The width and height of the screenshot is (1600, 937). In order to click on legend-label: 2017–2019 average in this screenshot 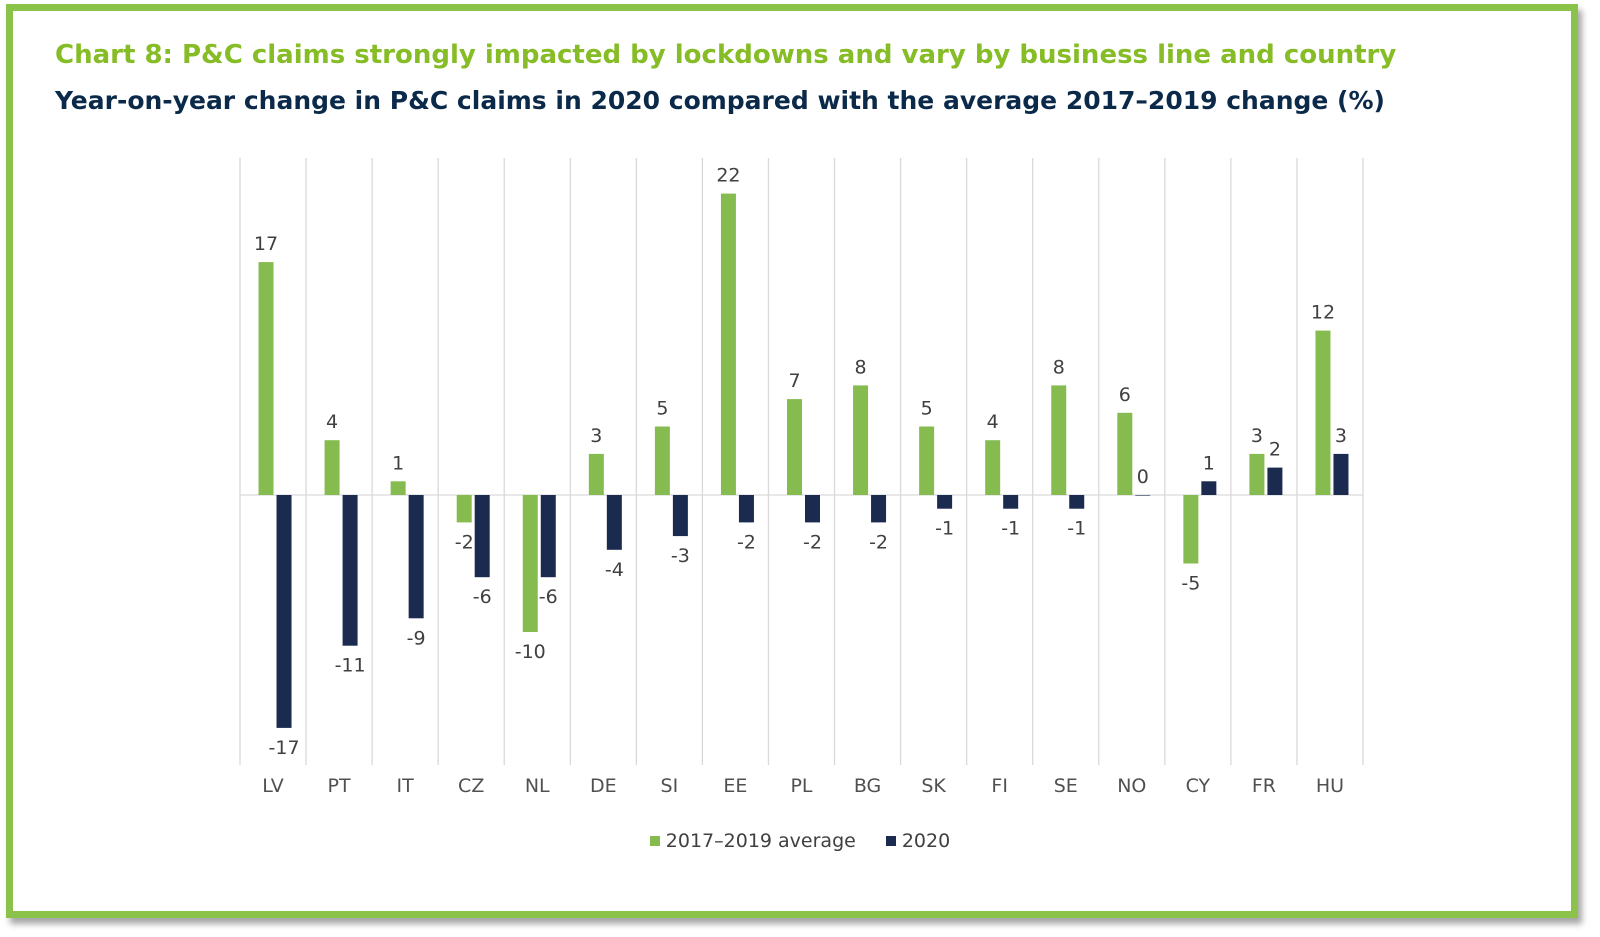, I will do `click(760, 841)`.